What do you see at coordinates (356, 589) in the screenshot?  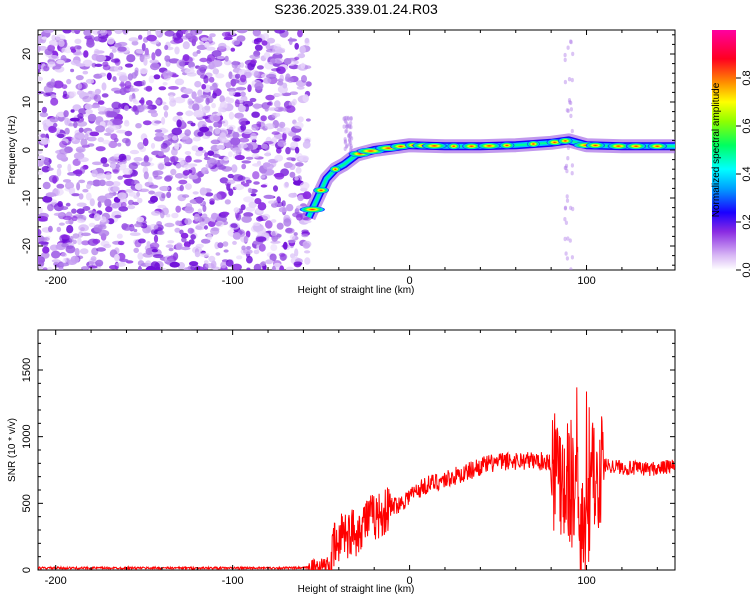 I see `snr-x-label: Height of straight line (km)` at bounding box center [356, 589].